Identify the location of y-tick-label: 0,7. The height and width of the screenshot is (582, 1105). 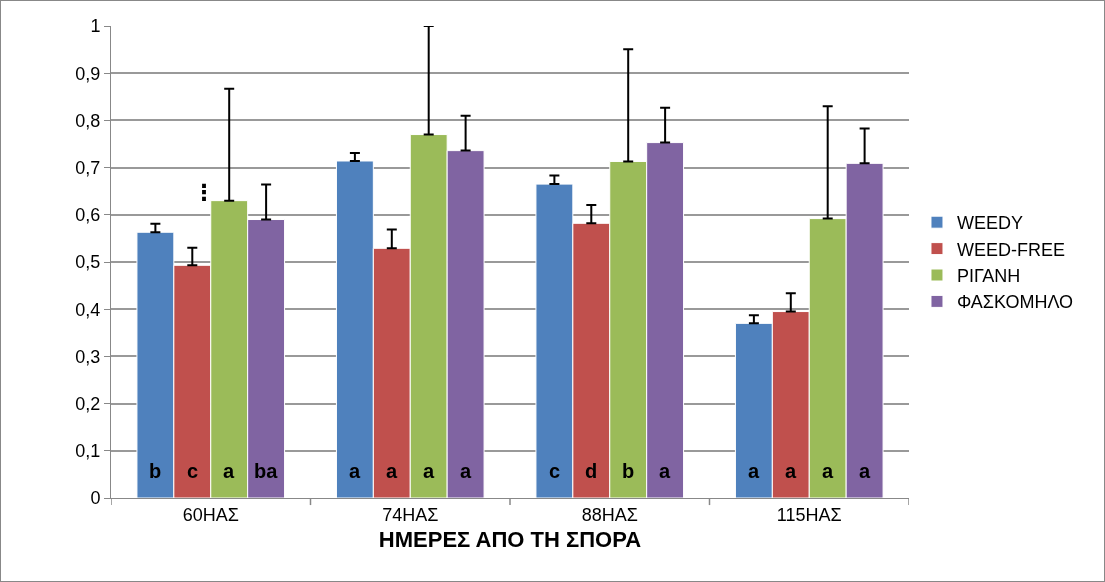
(88, 167).